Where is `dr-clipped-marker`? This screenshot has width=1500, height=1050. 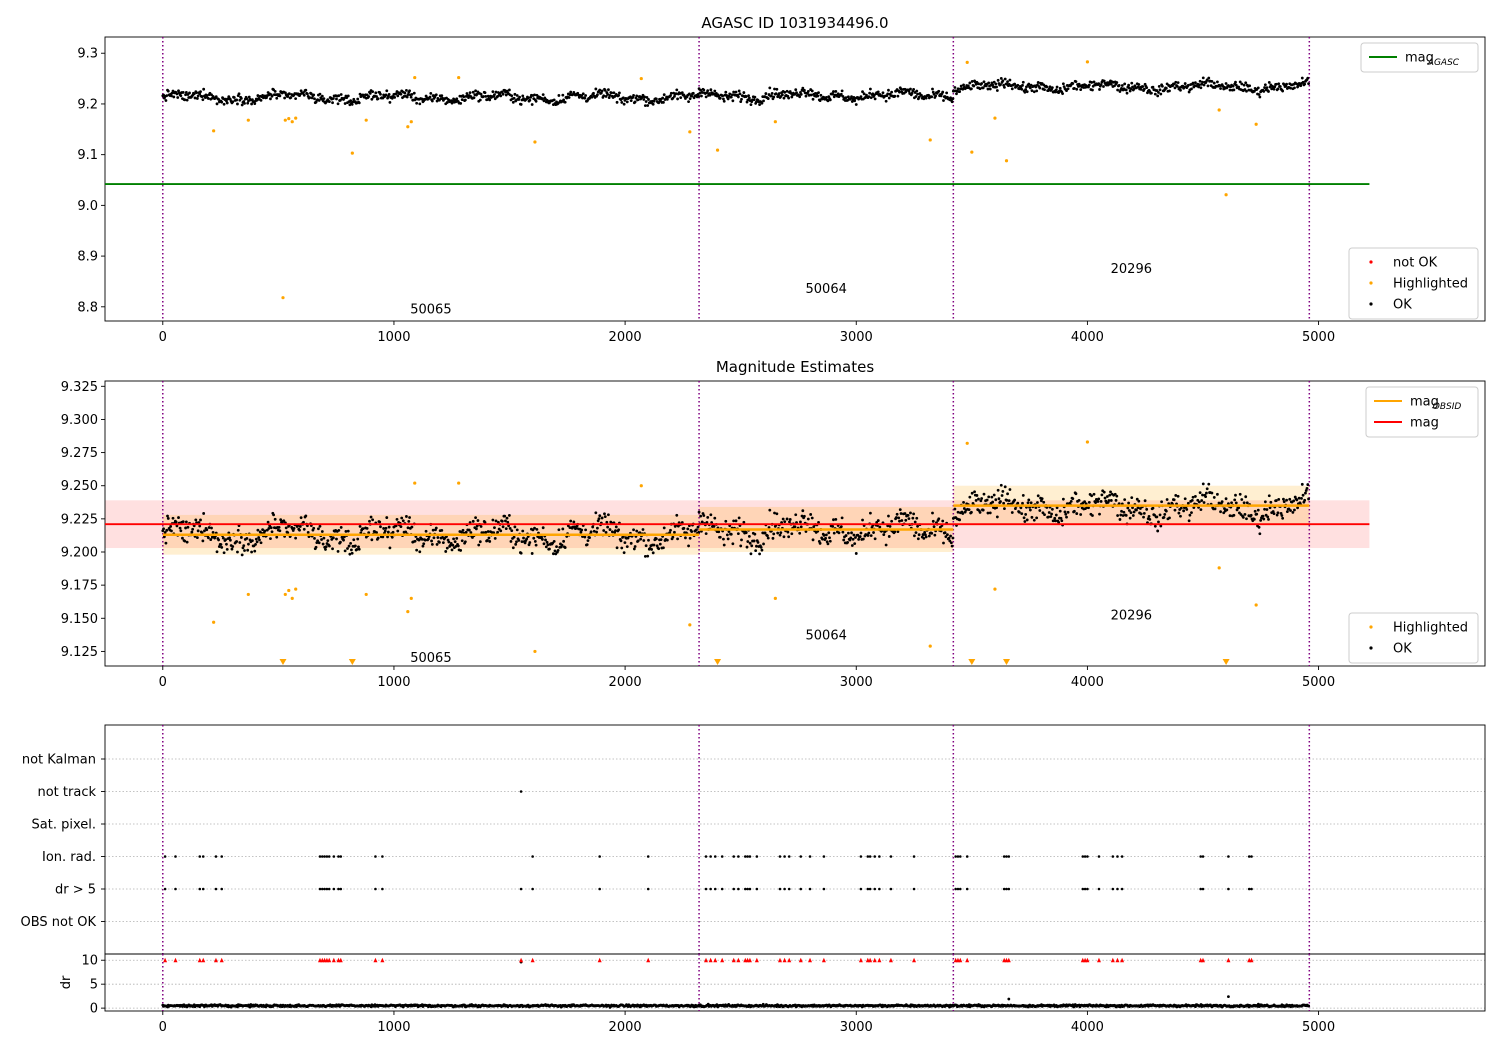
dr-clipped-marker is located at coordinates (1117, 960).